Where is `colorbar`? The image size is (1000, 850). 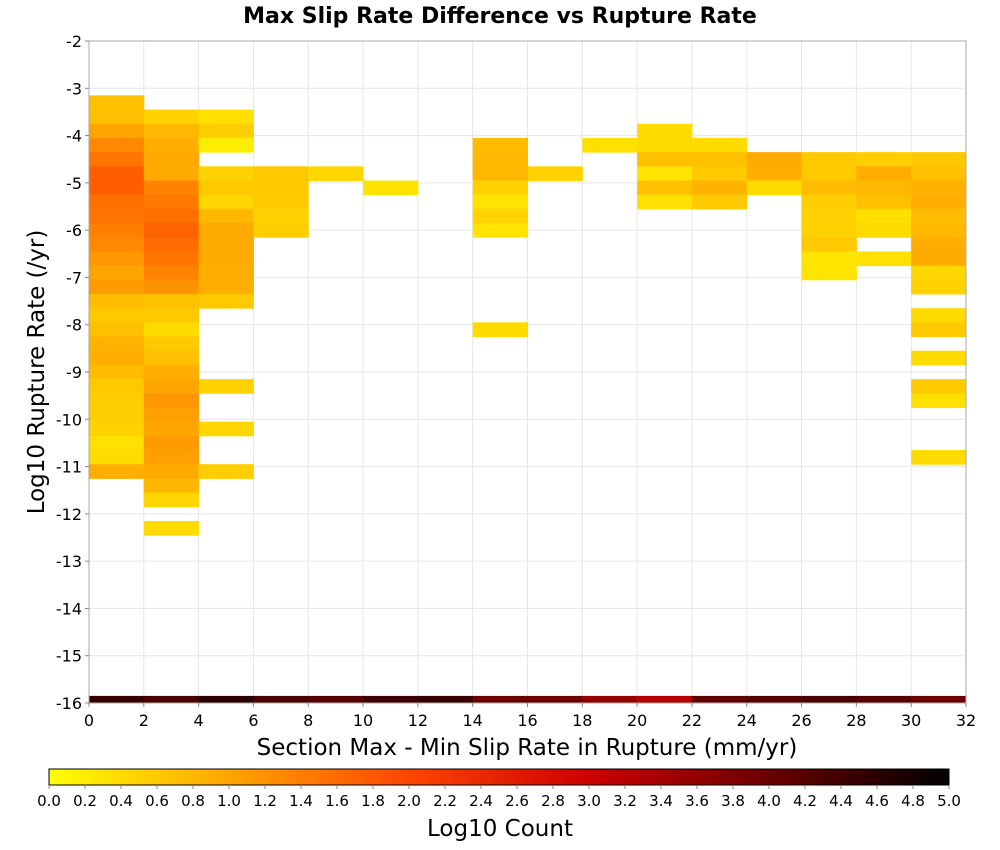 colorbar is located at coordinates (499, 777).